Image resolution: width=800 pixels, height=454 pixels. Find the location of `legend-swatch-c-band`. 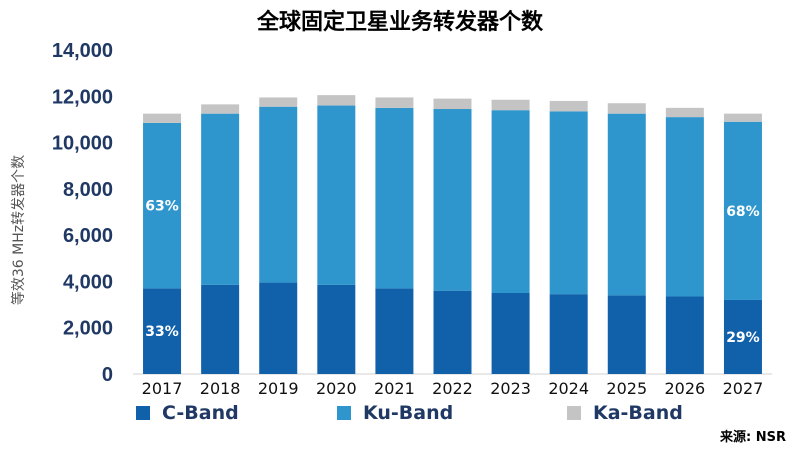

legend-swatch-c-band is located at coordinates (143, 413).